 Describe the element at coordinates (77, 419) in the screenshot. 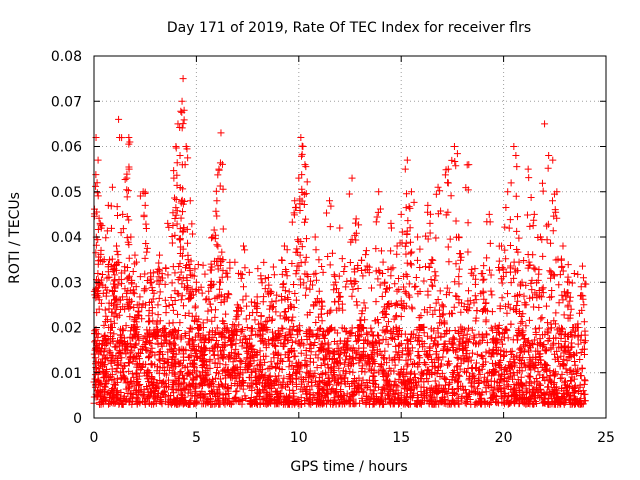

I see `y-tick-label: 0` at that location.